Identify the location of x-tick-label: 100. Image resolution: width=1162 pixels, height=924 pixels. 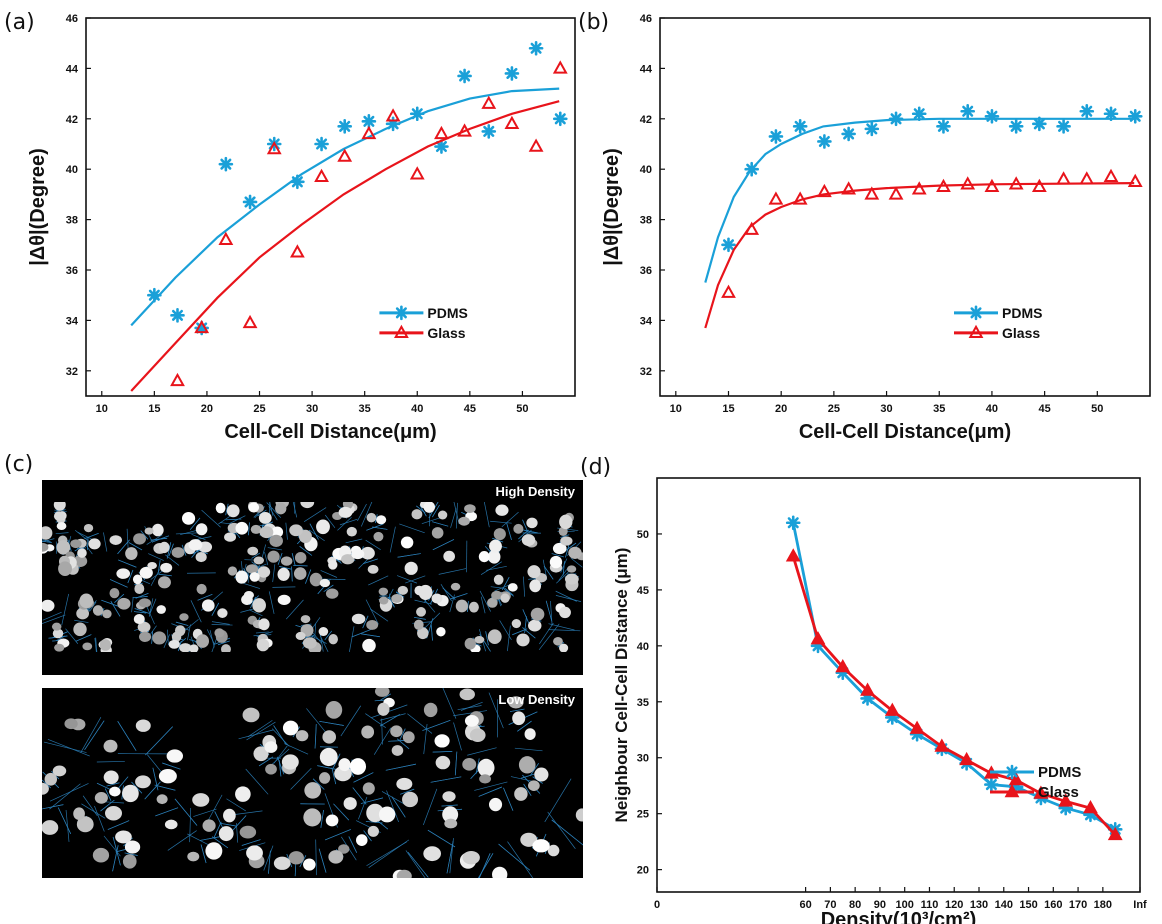
(905, 905).